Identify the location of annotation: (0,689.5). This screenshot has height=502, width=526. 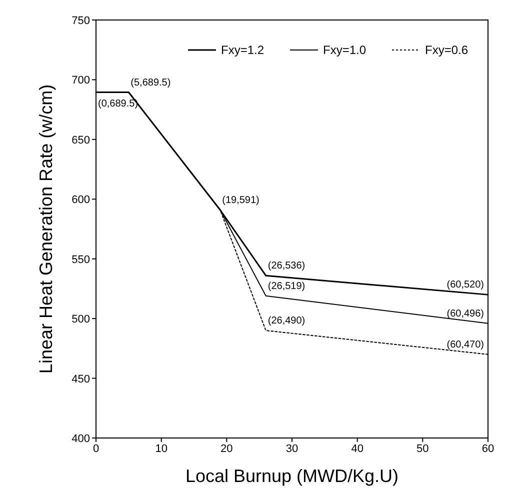
(118, 104).